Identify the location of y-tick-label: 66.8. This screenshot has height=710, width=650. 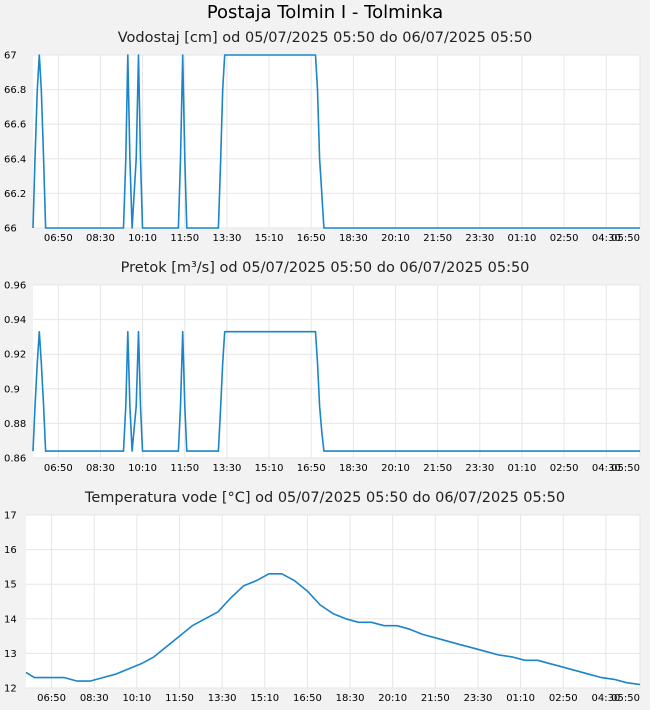
(15, 90).